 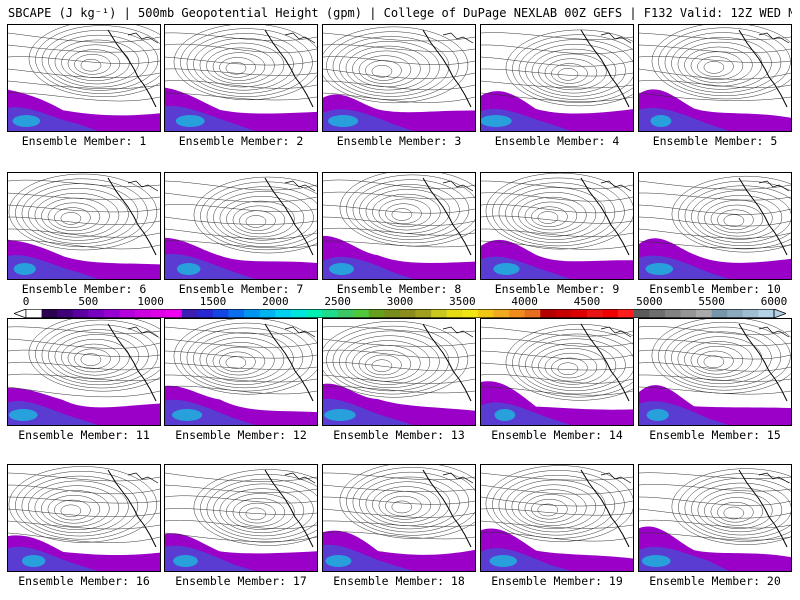 I want to click on colorbar-tick-label: 1000, so click(x=150, y=301).